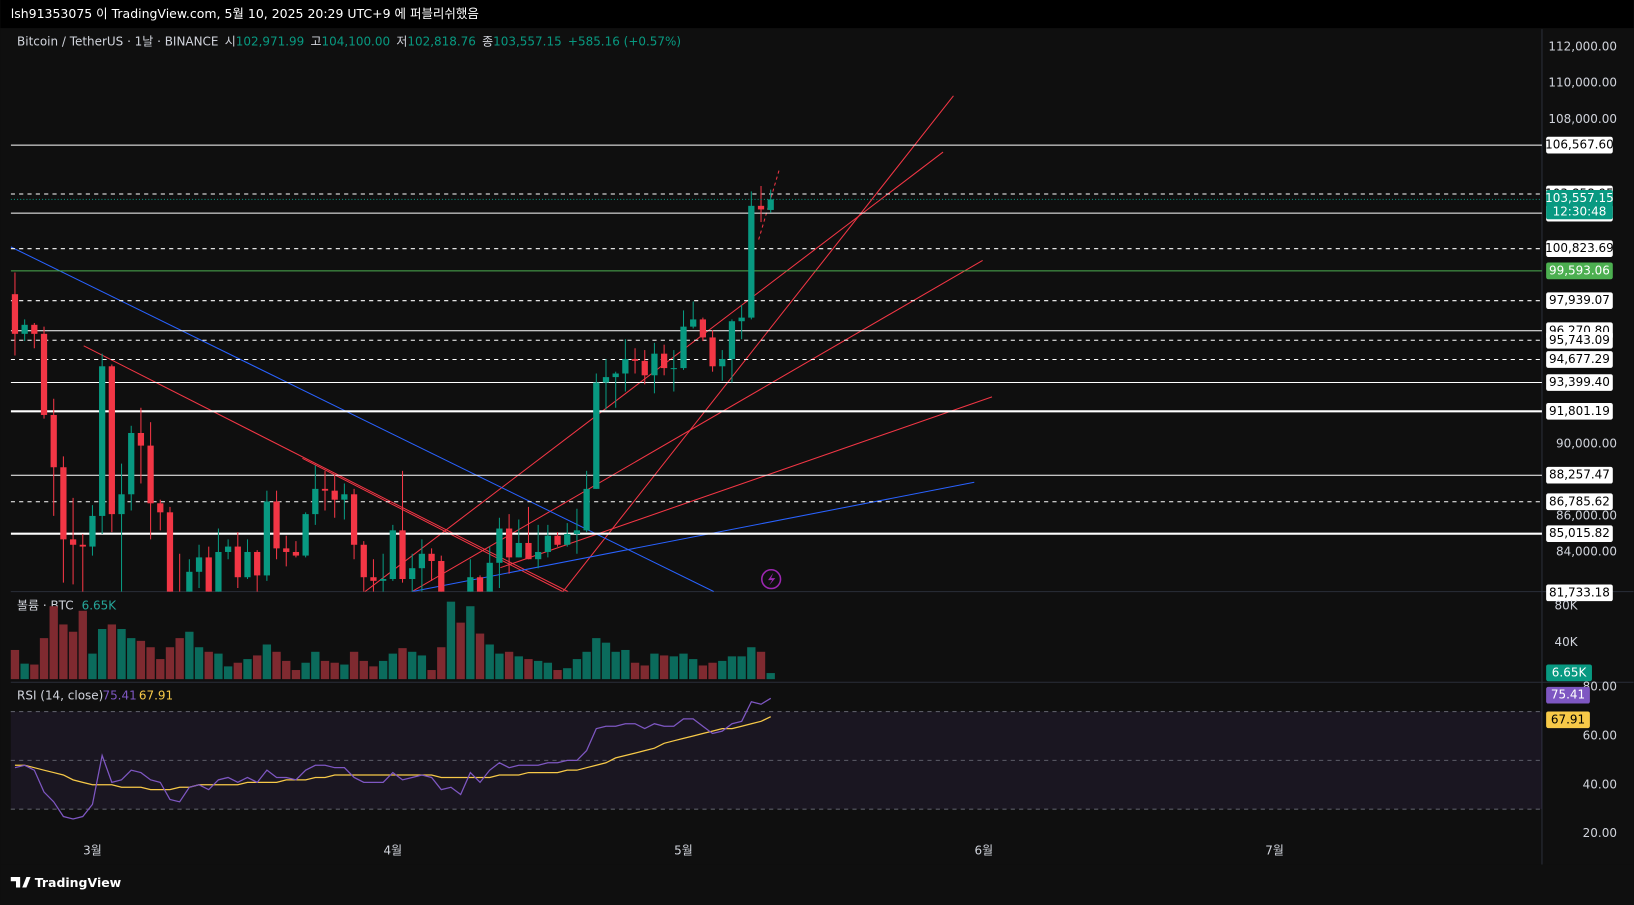  I want to click on rsi-value-label: 67.91, so click(1568, 719).